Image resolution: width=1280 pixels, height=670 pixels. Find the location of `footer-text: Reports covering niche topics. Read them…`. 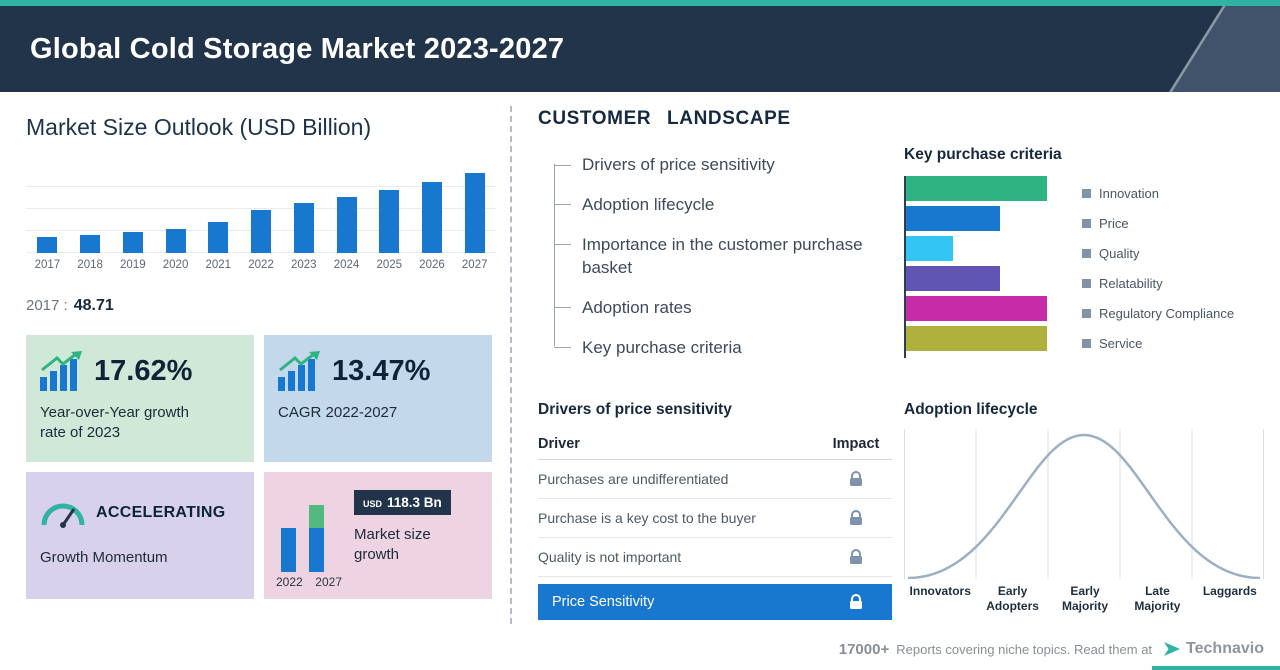

footer-text: Reports covering niche topics. Read them… is located at coordinates (1024, 649).